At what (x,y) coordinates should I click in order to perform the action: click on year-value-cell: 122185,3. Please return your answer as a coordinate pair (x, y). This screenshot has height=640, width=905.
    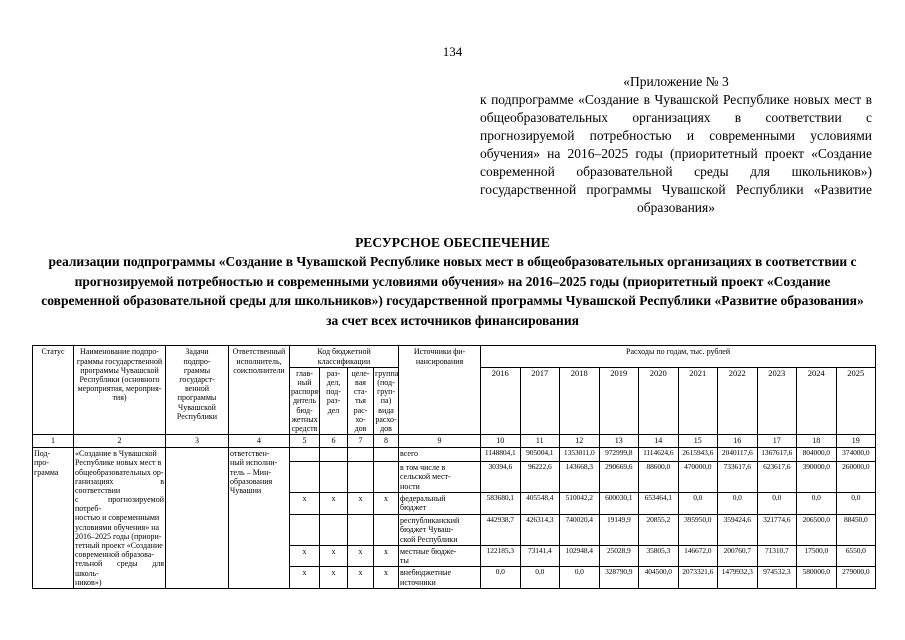
    Looking at the image, I should click on (500, 556).